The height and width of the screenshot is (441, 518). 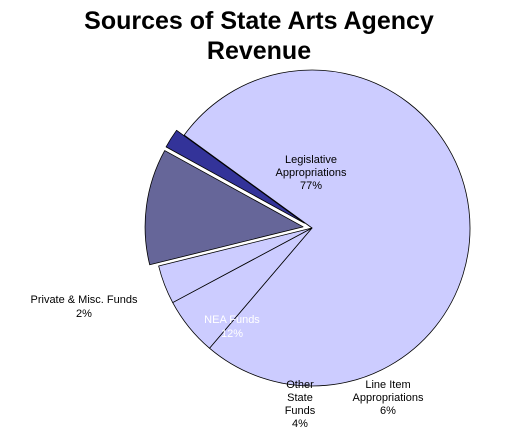 I want to click on slice-label: Line Item Appropriations 6%, so click(x=388, y=398).